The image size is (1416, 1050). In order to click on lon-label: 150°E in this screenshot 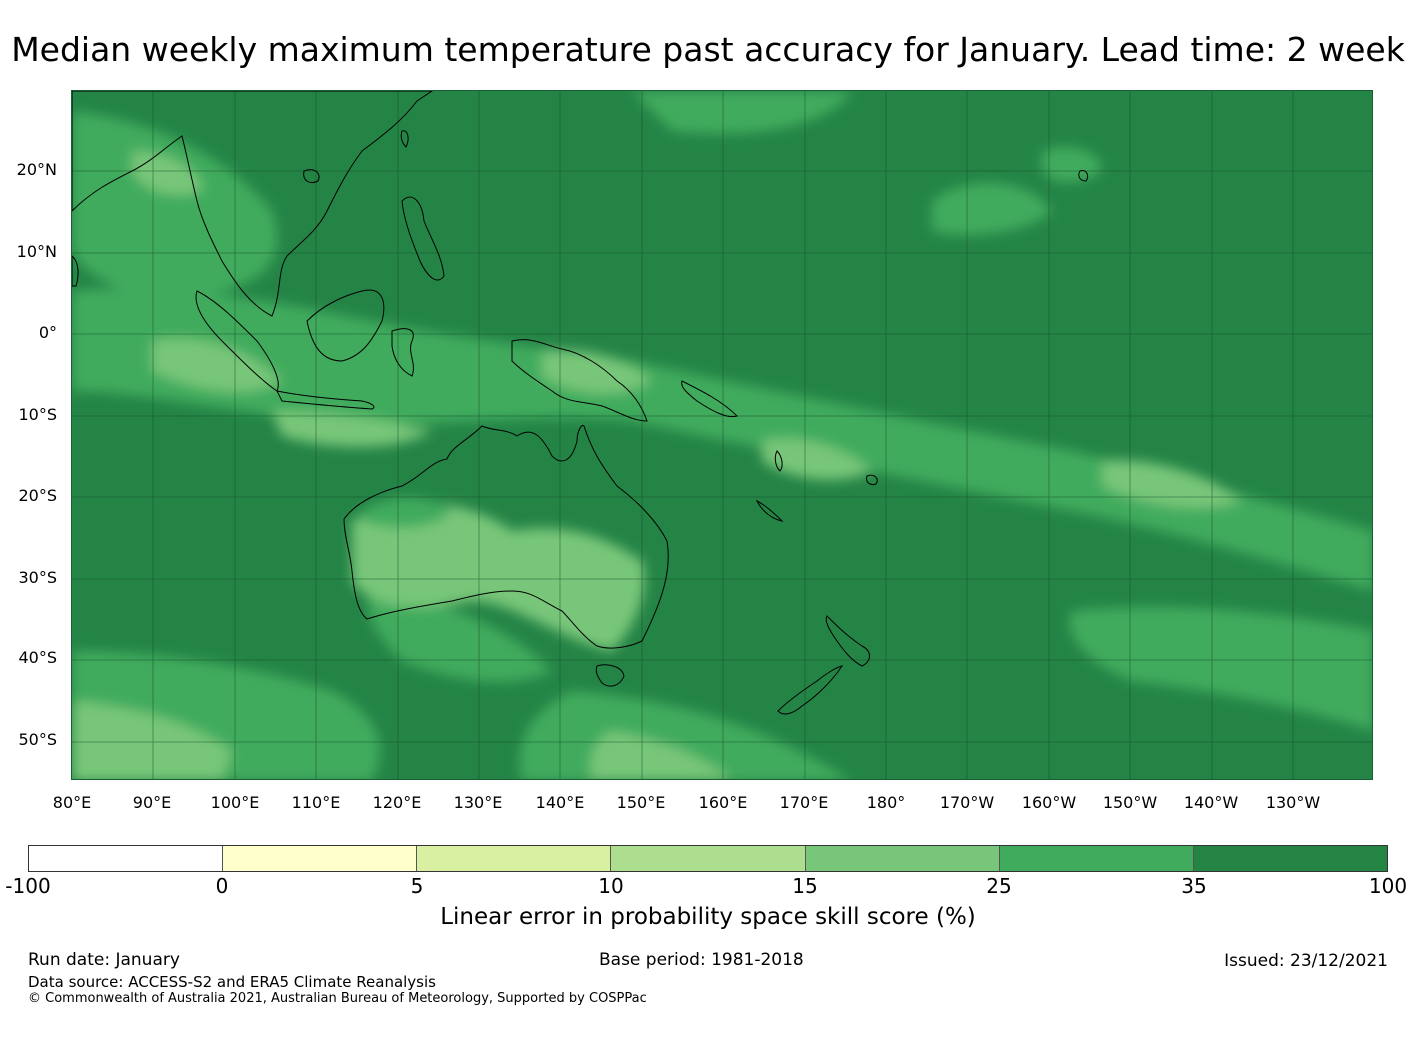, I will do `click(641, 802)`.